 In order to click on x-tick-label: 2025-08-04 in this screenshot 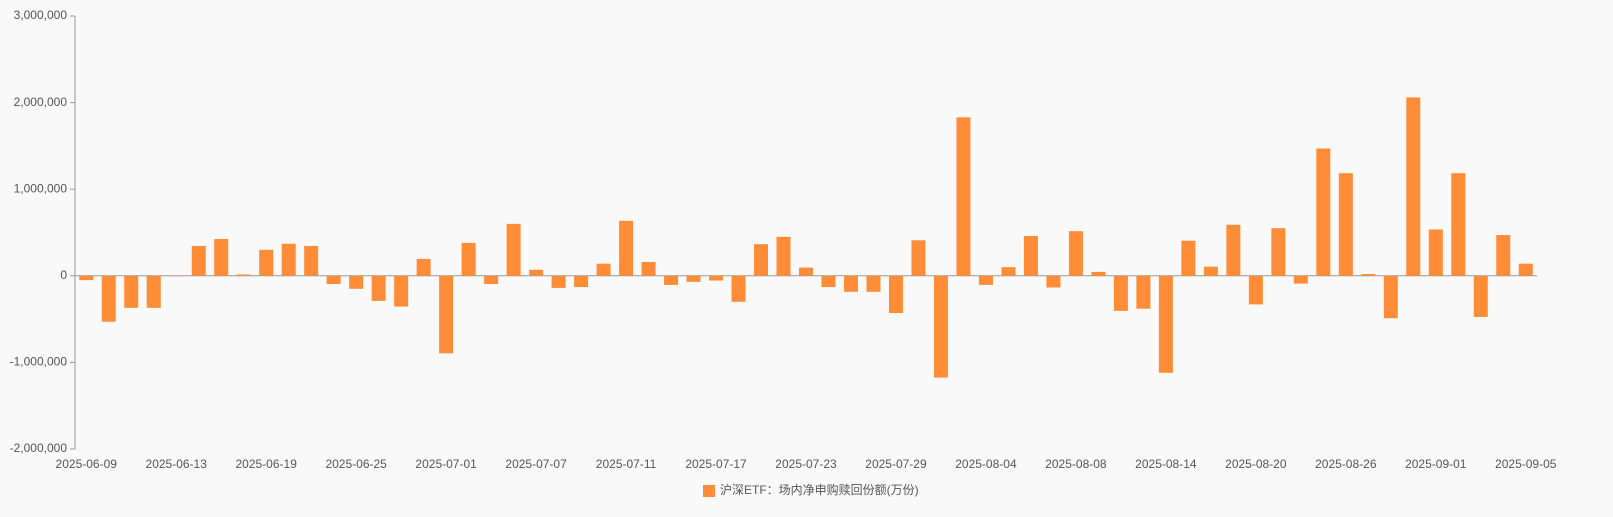, I will do `click(986, 464)`.